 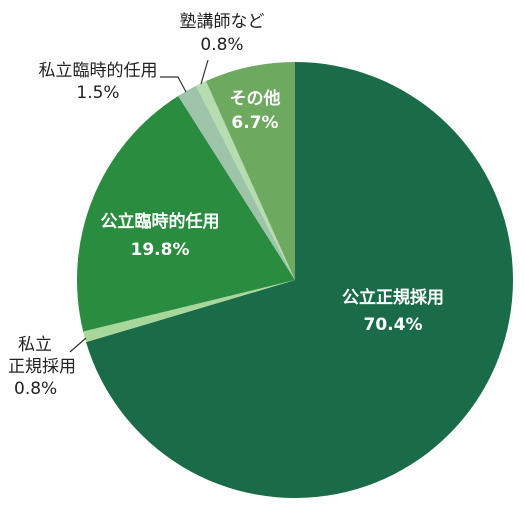 What do you see at coordinates (97, 93) in the screenshot?
I see `slice-value-private-temporary: 1.5%` at bounding box center [97, 93].